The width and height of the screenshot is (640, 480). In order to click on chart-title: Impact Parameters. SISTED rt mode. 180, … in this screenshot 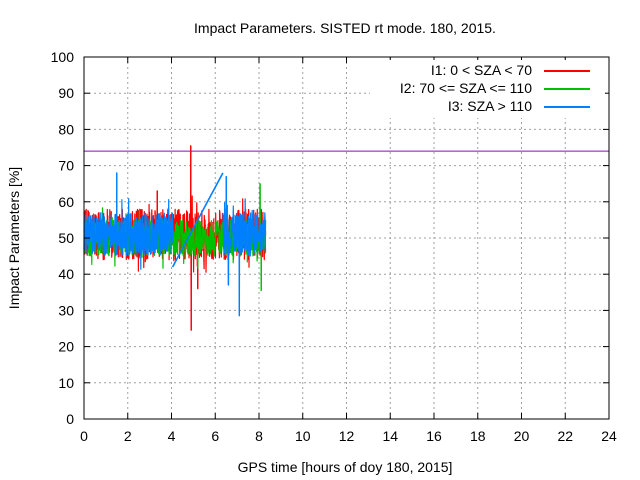, I will do `click(345, 28)`.